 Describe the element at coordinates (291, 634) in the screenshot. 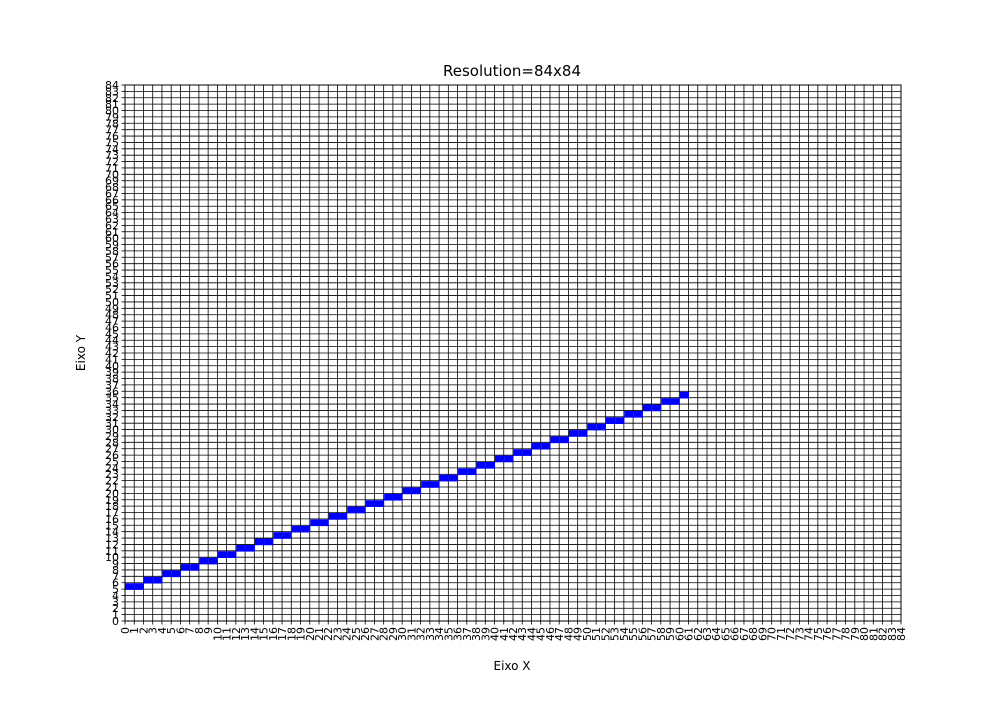

I see `x-tick-label: 18` at that location.